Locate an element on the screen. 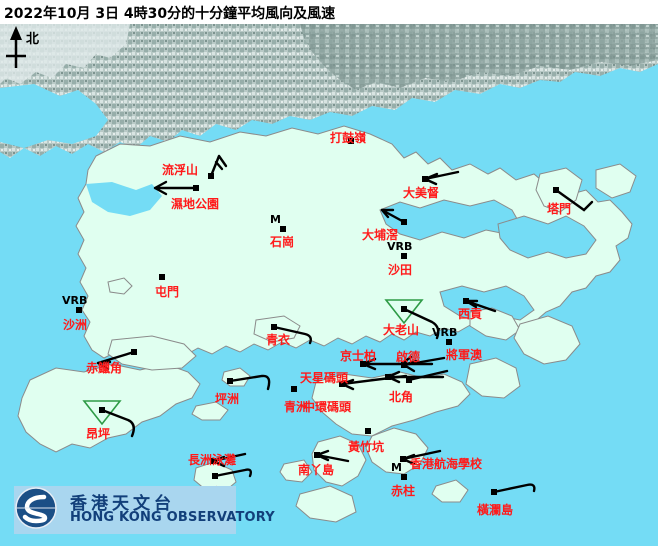  station-label: 青衣 is located at coordinates (278, 340).